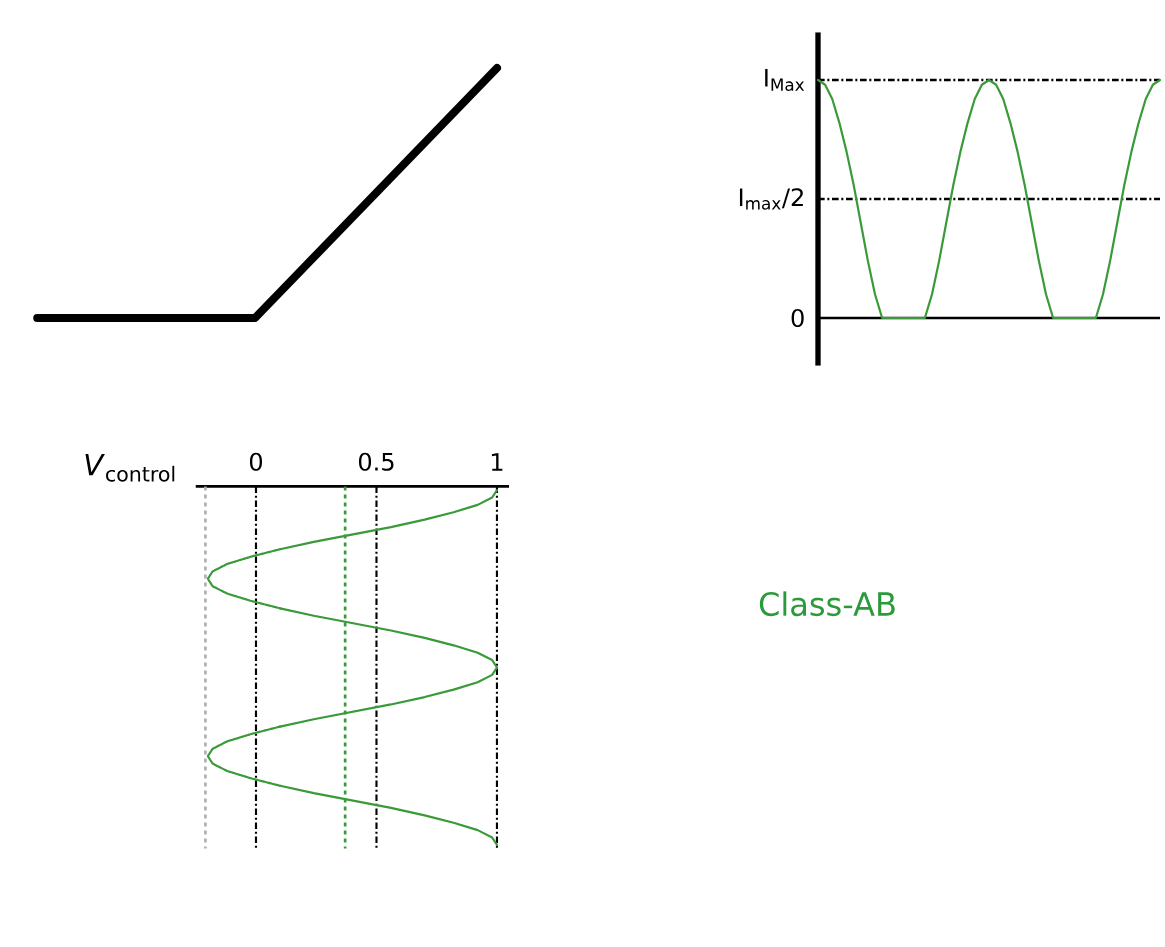 The image size is (1165, 947). What do you see at coordinates (256, 461) in the screenshot?
I see `x-tick-label: 0` at bounding box center [256, 461].